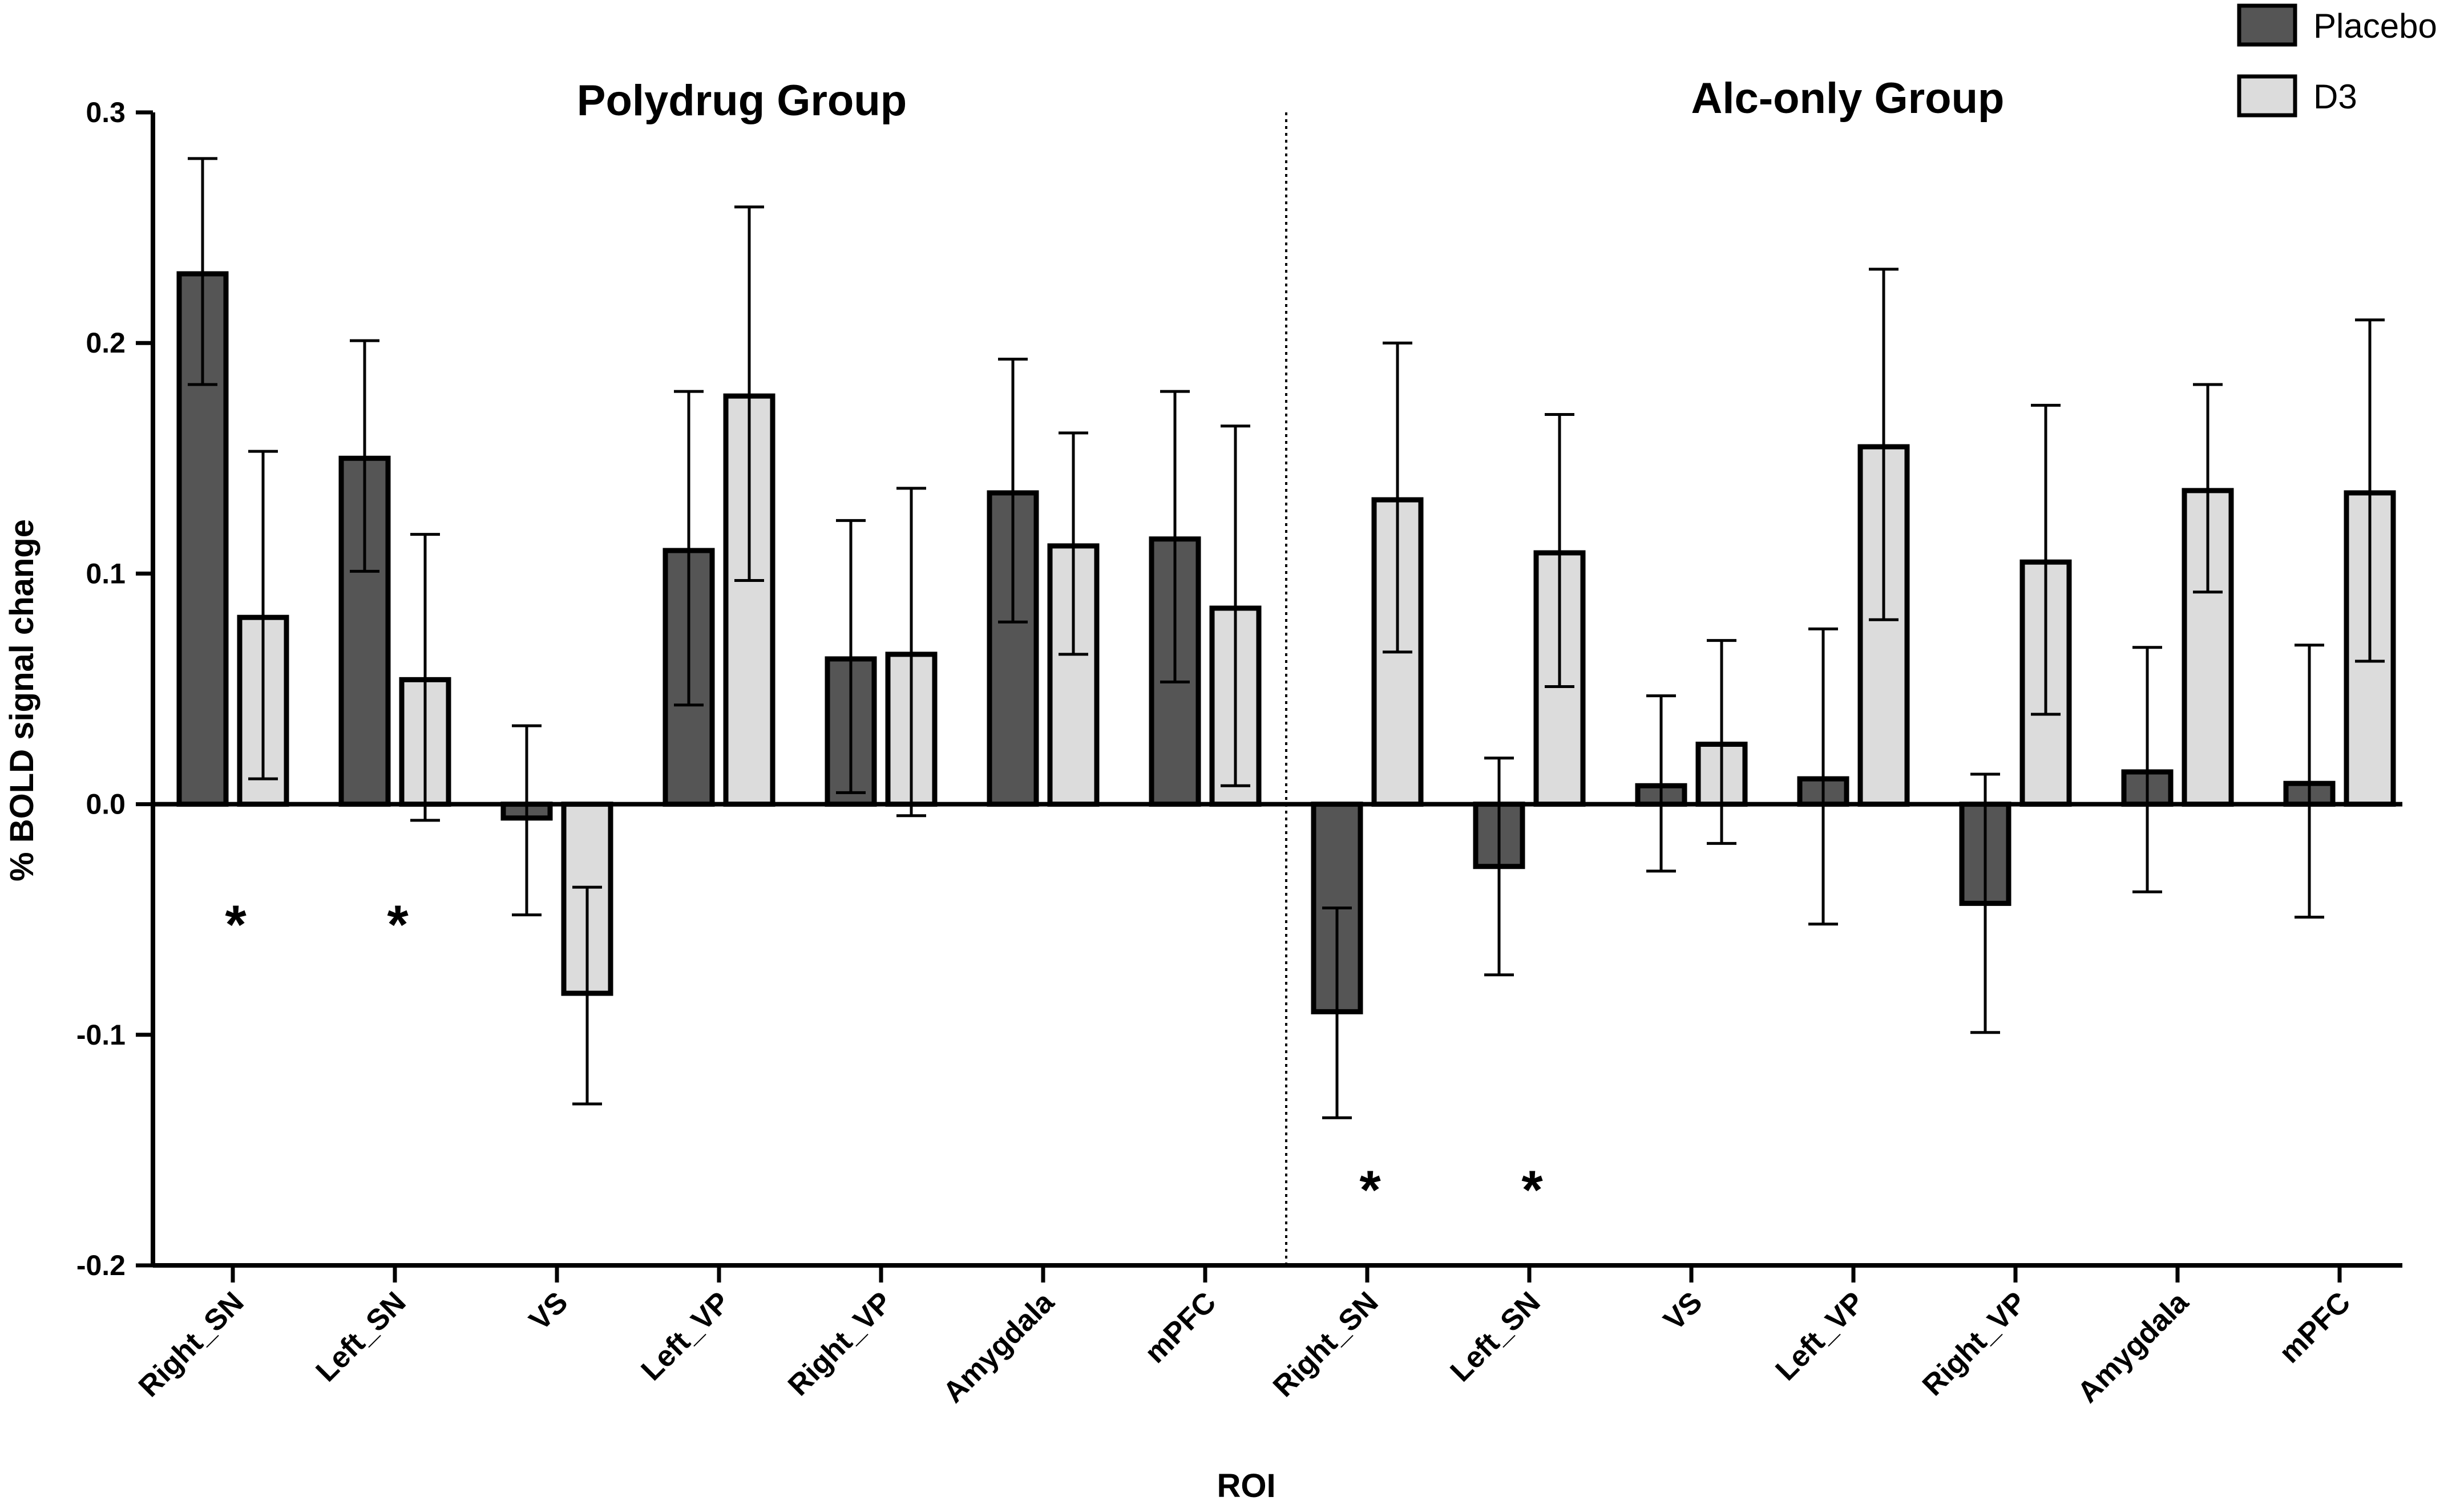 The image size is (2464, 1505). What do you see at coordinates (999, 1347) in the screenshot?
I see `x-tick-label-5: Amygdala` at bounding box center [999, 1347].